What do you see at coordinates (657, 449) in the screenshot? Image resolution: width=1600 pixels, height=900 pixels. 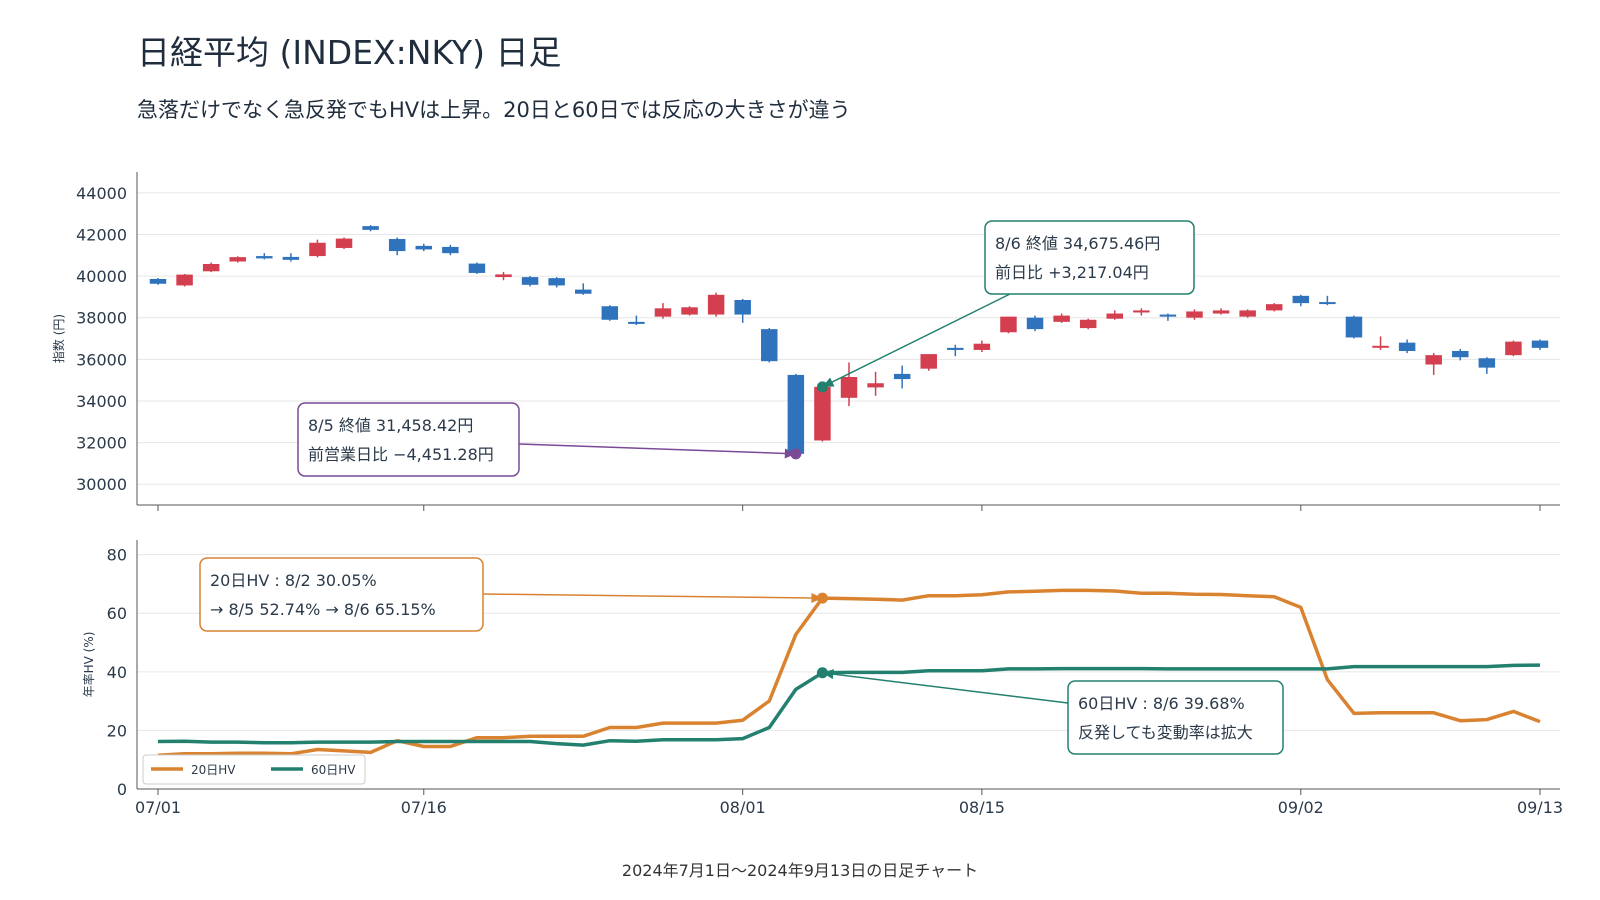 I see `annotation-0805-close-arrow-line` at bounding box center [657, 449].